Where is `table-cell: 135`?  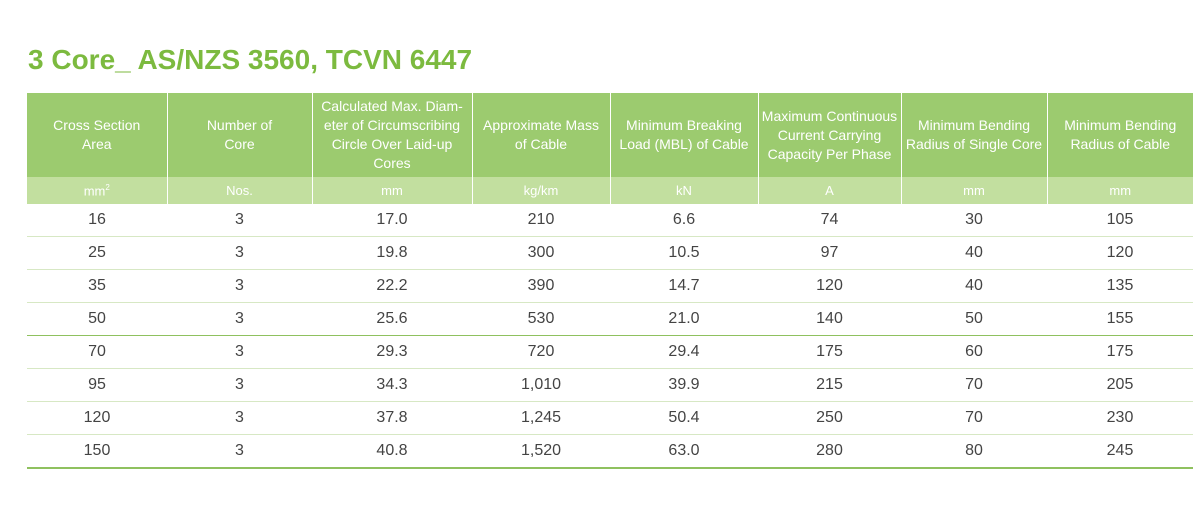
table-cell: 135 is located at coordinates (1120, 286).